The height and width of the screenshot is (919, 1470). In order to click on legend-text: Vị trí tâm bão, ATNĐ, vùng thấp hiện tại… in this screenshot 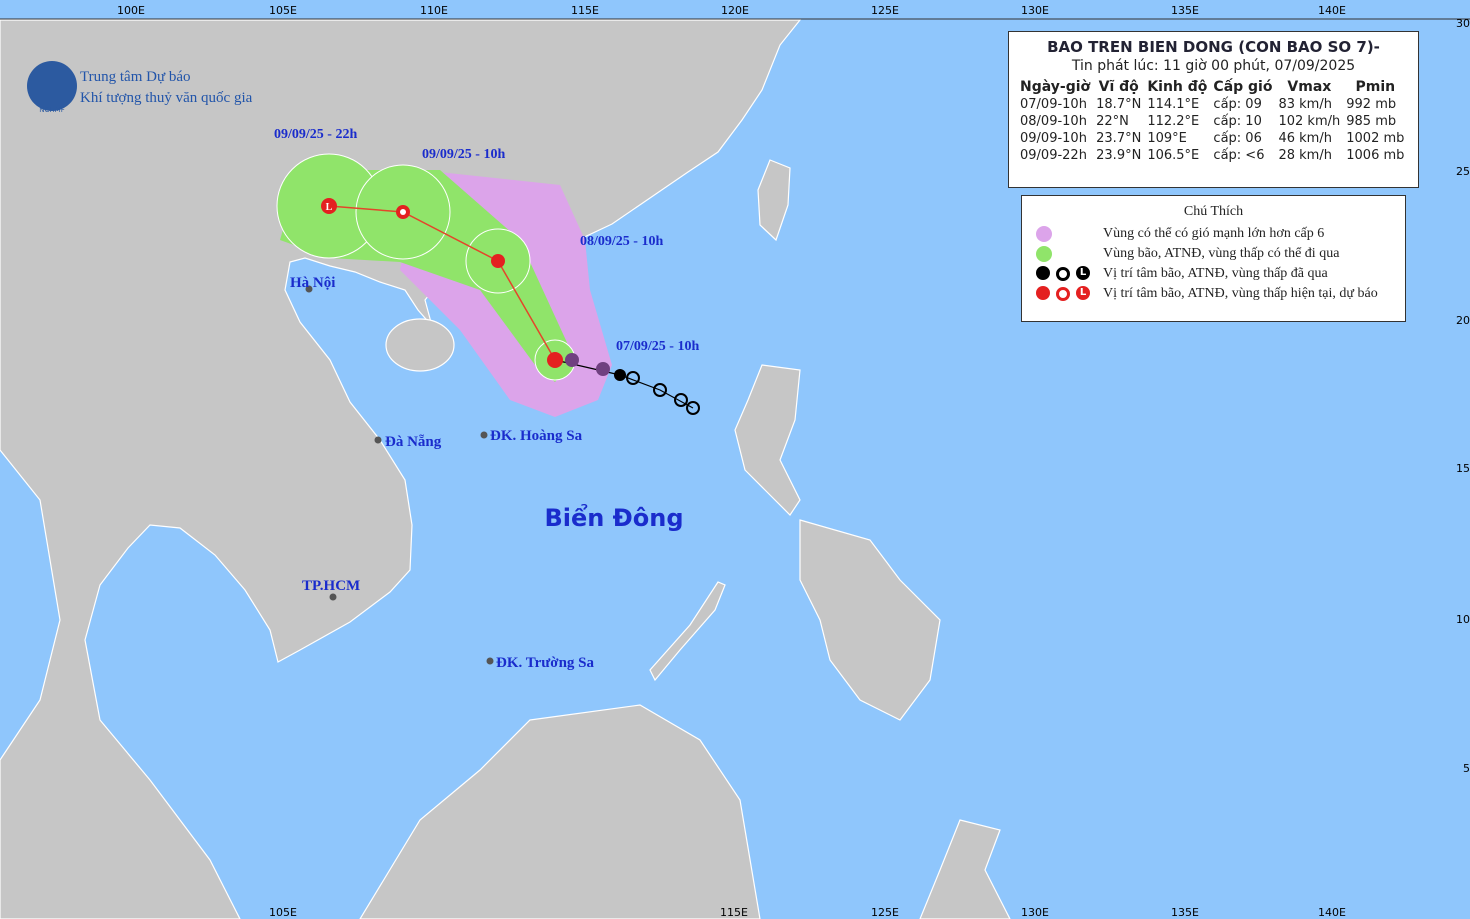, I will do `click(1240, 293)`.